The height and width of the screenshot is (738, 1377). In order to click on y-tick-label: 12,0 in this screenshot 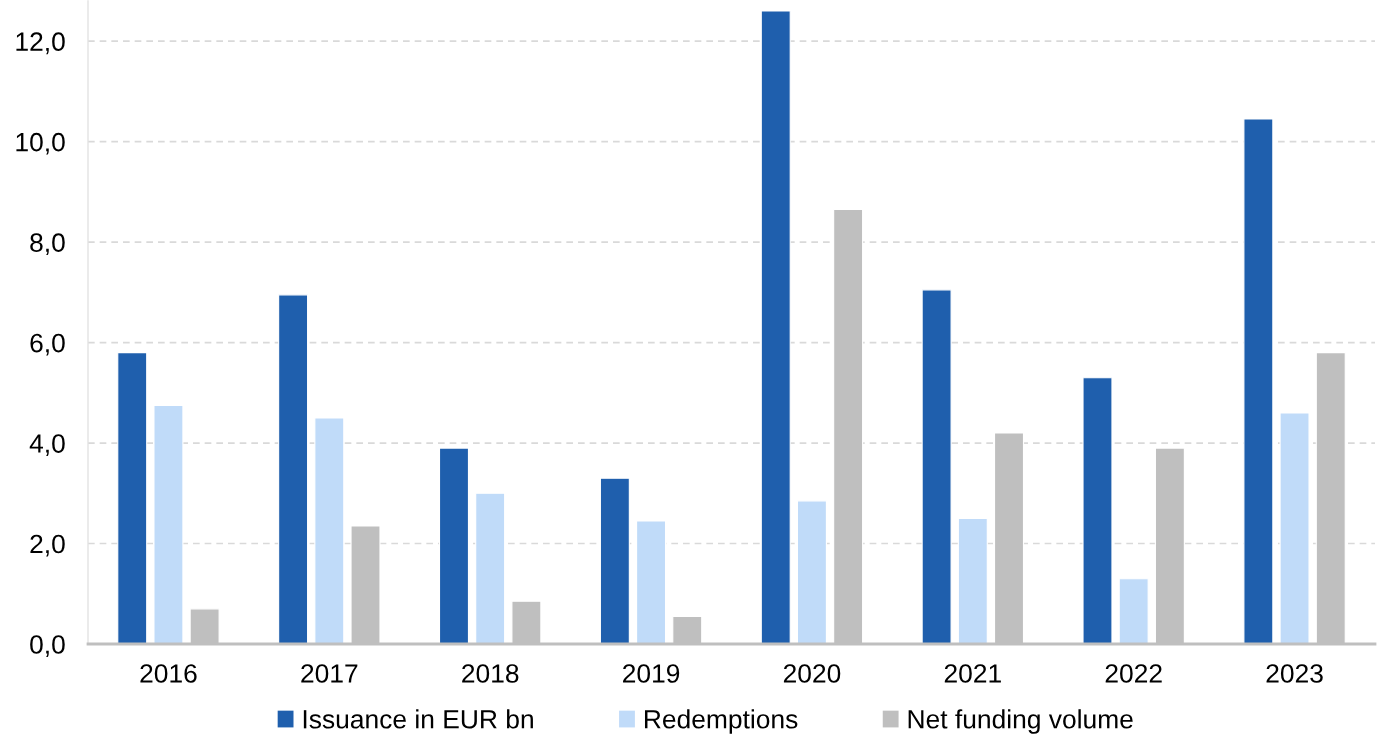, I will do `click(40, 43)`.